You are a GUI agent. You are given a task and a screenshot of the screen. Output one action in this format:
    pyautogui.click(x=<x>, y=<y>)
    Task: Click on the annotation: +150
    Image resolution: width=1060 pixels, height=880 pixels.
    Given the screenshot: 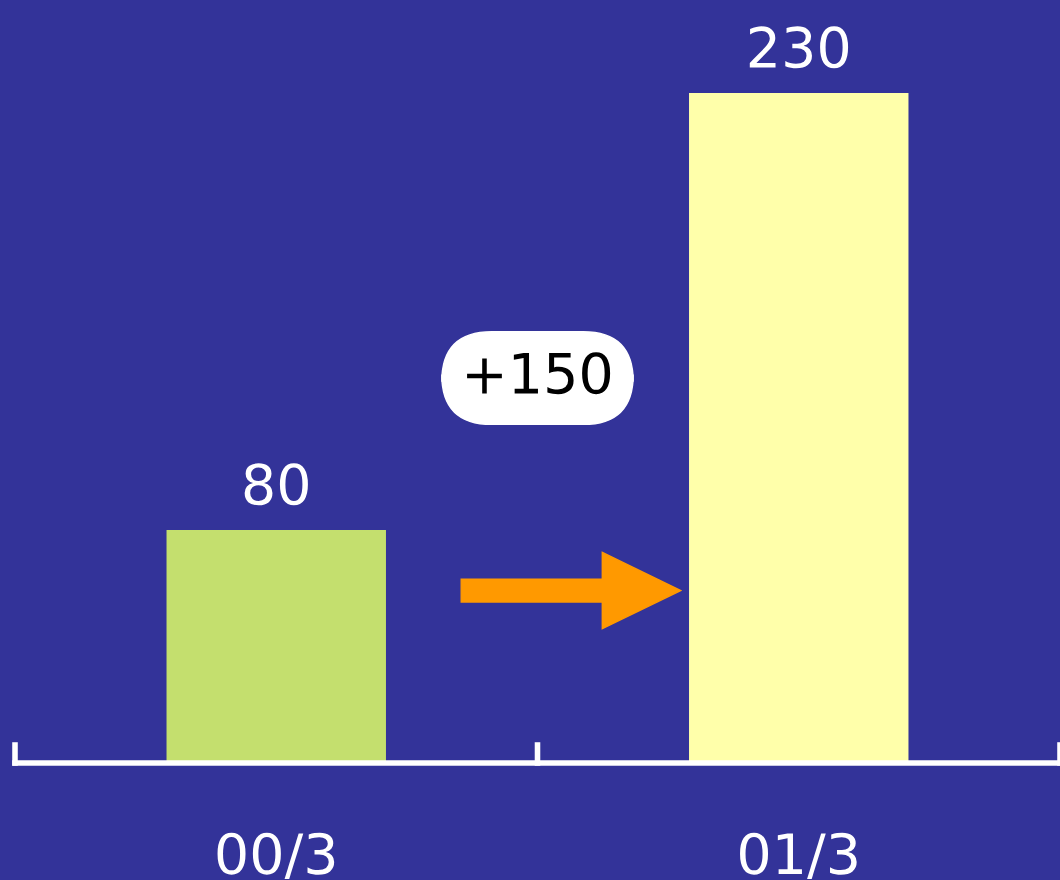 What is the action you would take?
    pyautogui.click(x=539, y=373)
    